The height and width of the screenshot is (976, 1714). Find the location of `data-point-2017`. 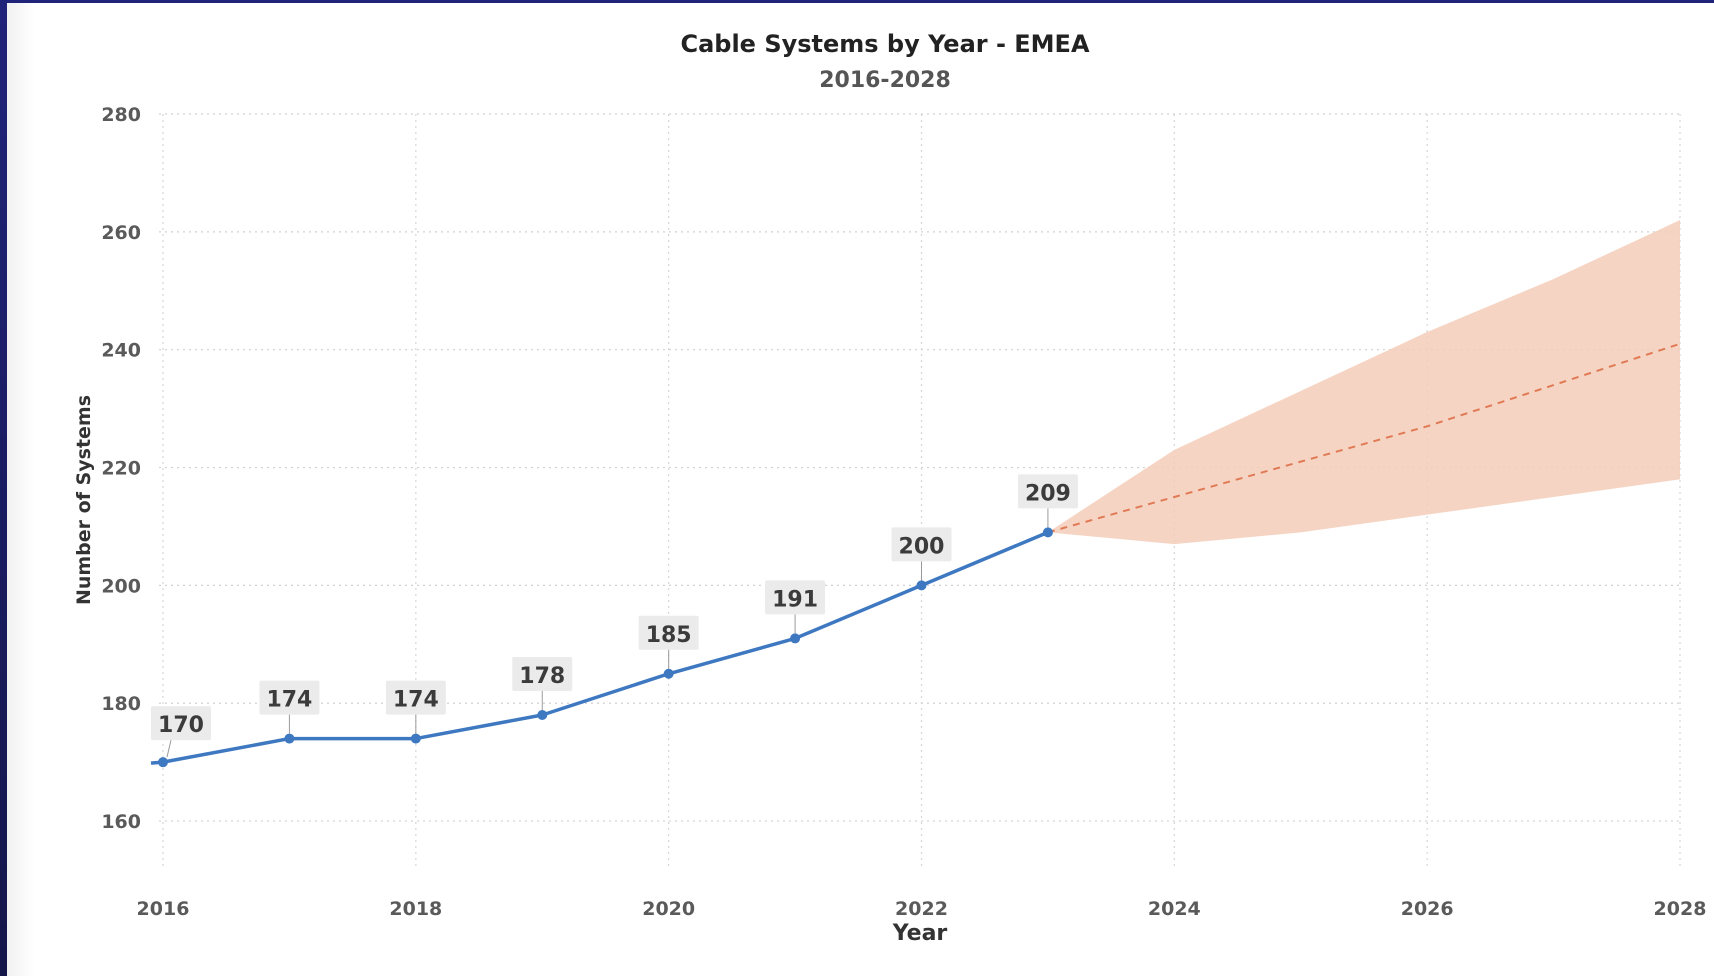

data-point-2017 is located at coordinates (289, 738).